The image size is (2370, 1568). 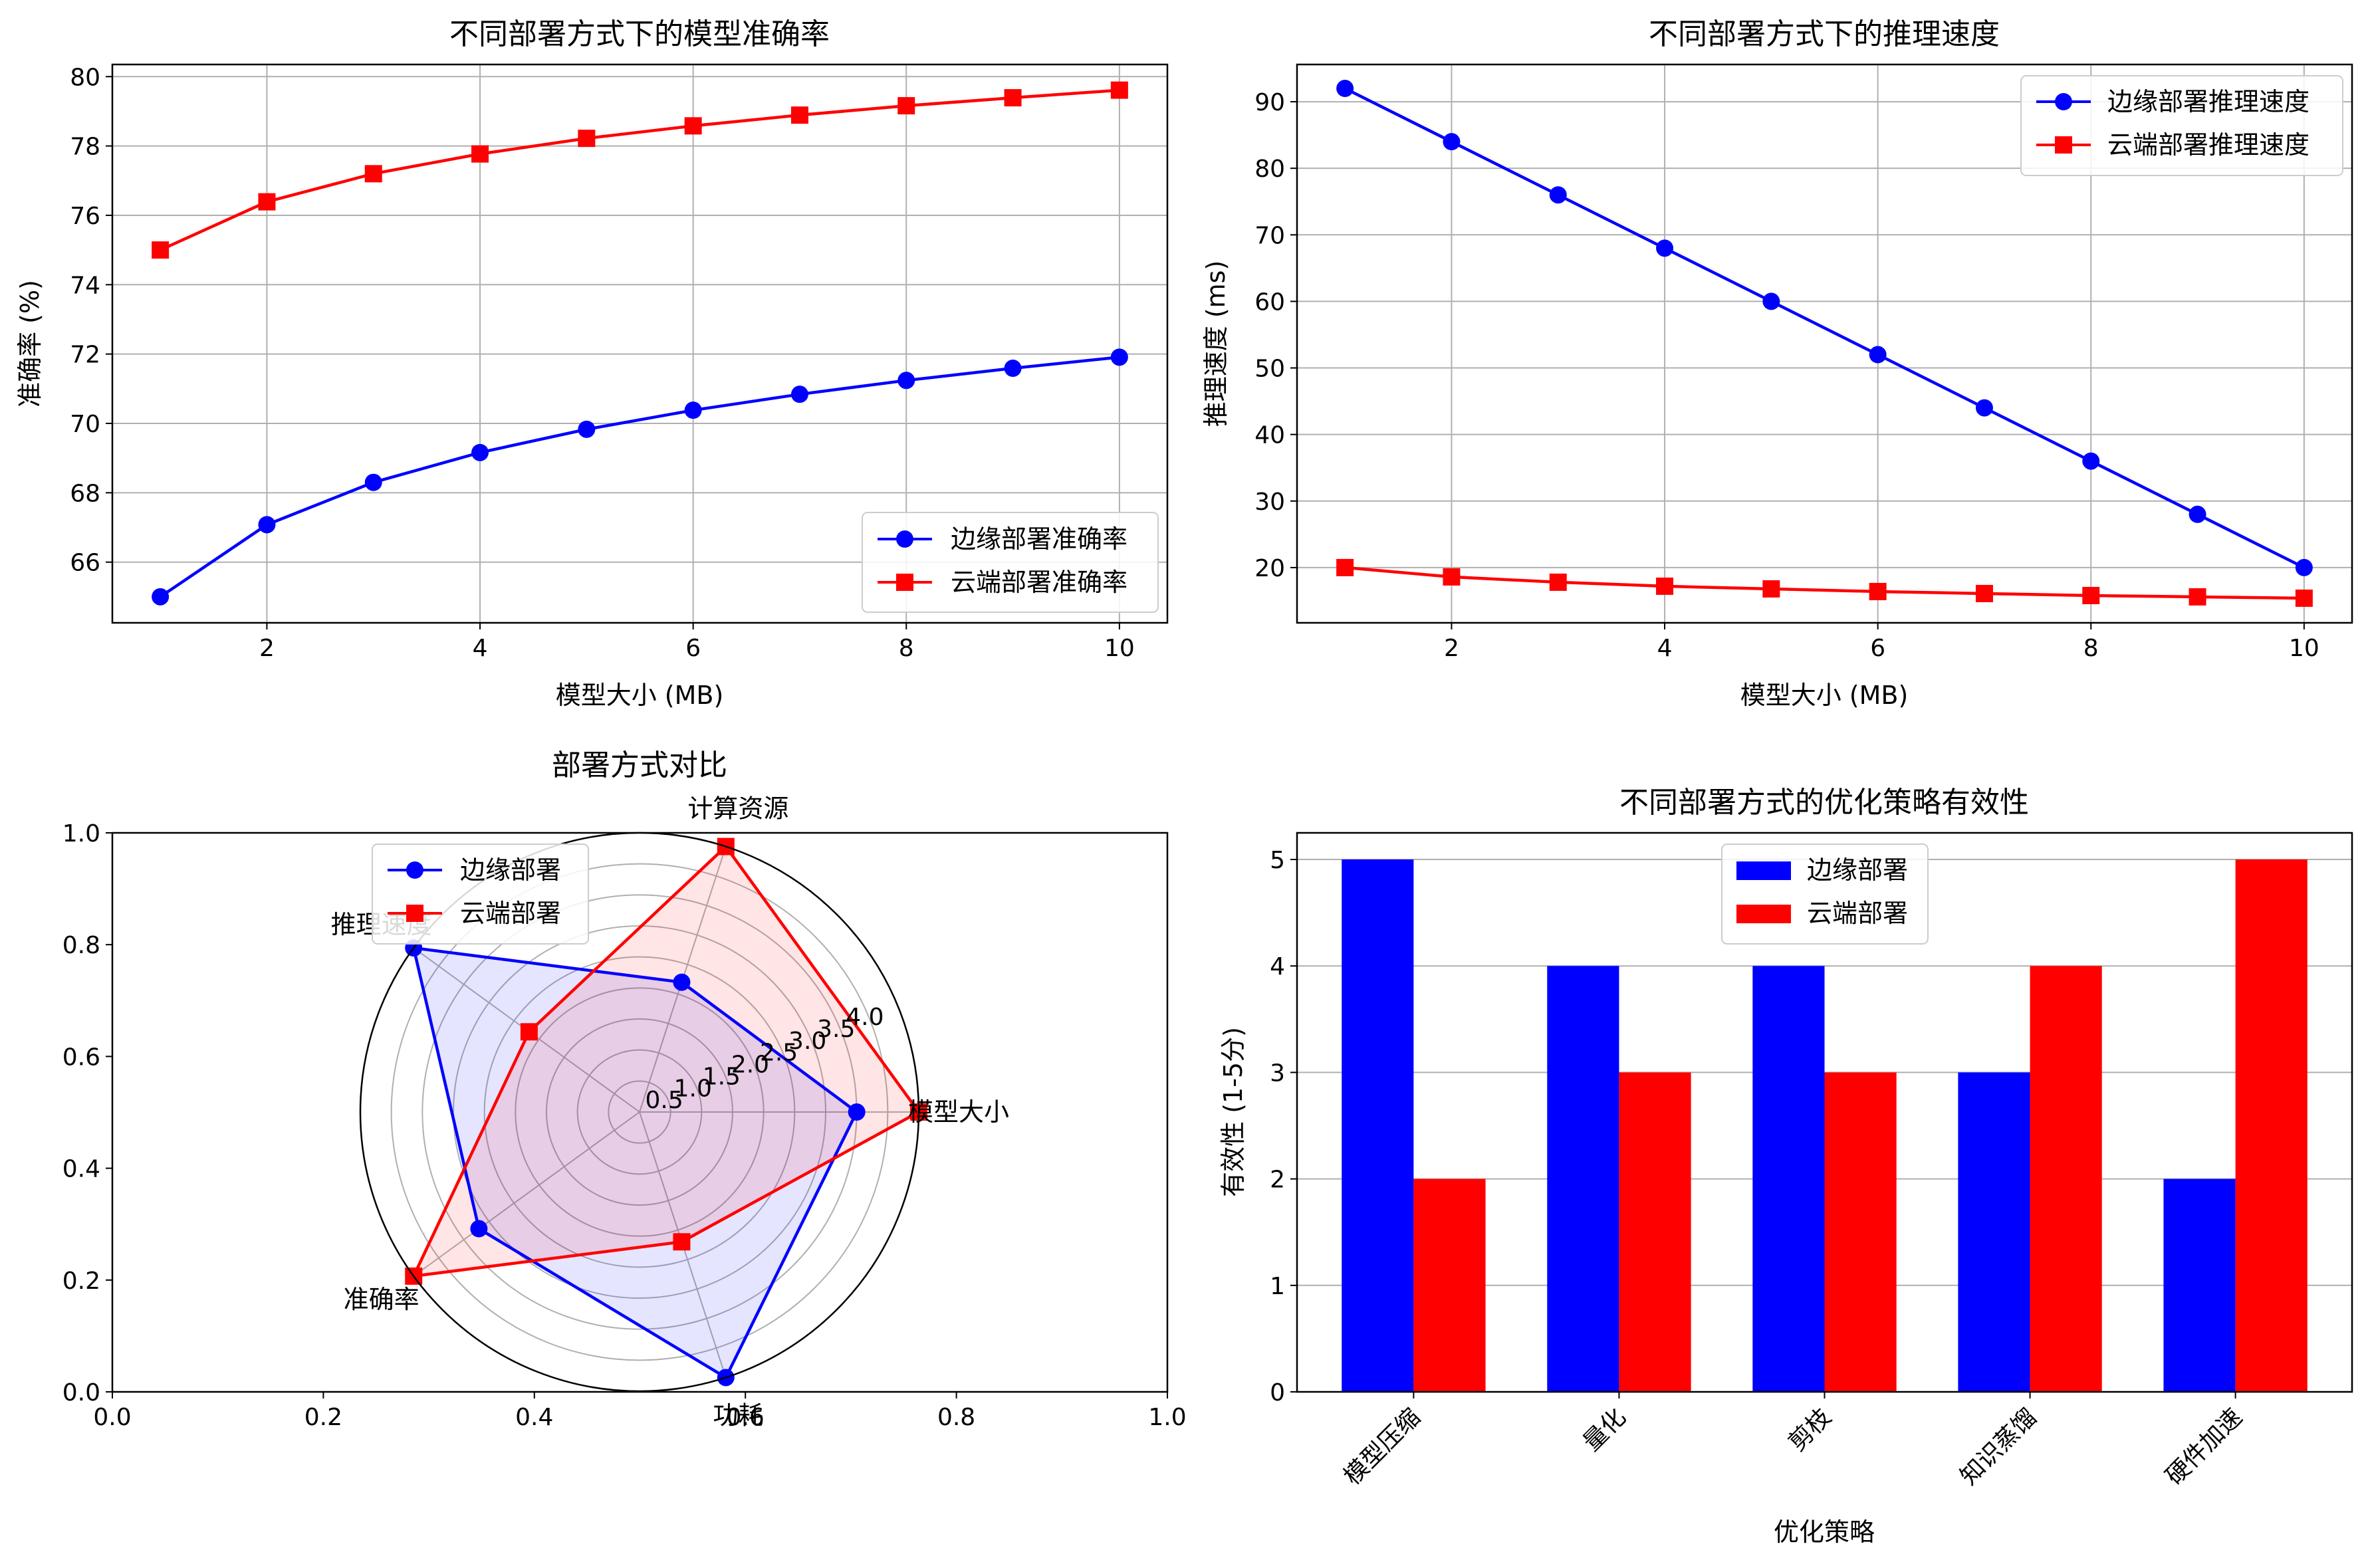 What do you see at coordinates (526, 1194) in the screenshot?
I see `radar-spoke` at bounding box center [526, 1194].